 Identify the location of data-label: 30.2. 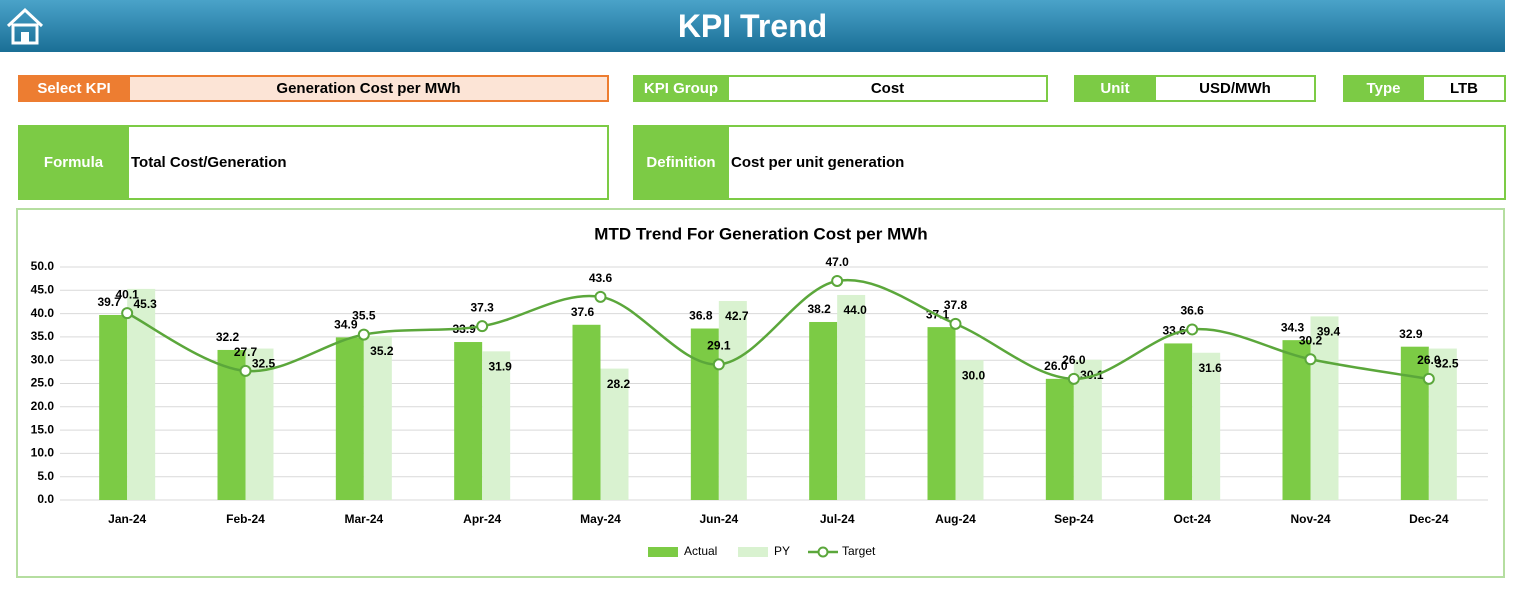
(1311, 340).